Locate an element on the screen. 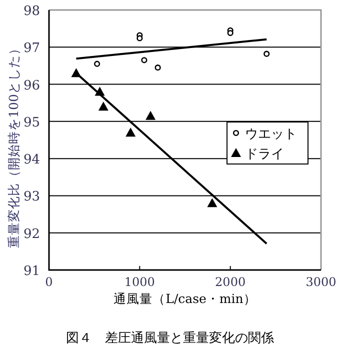  y-tick-label: 96 is located at coordinates (31, 86).